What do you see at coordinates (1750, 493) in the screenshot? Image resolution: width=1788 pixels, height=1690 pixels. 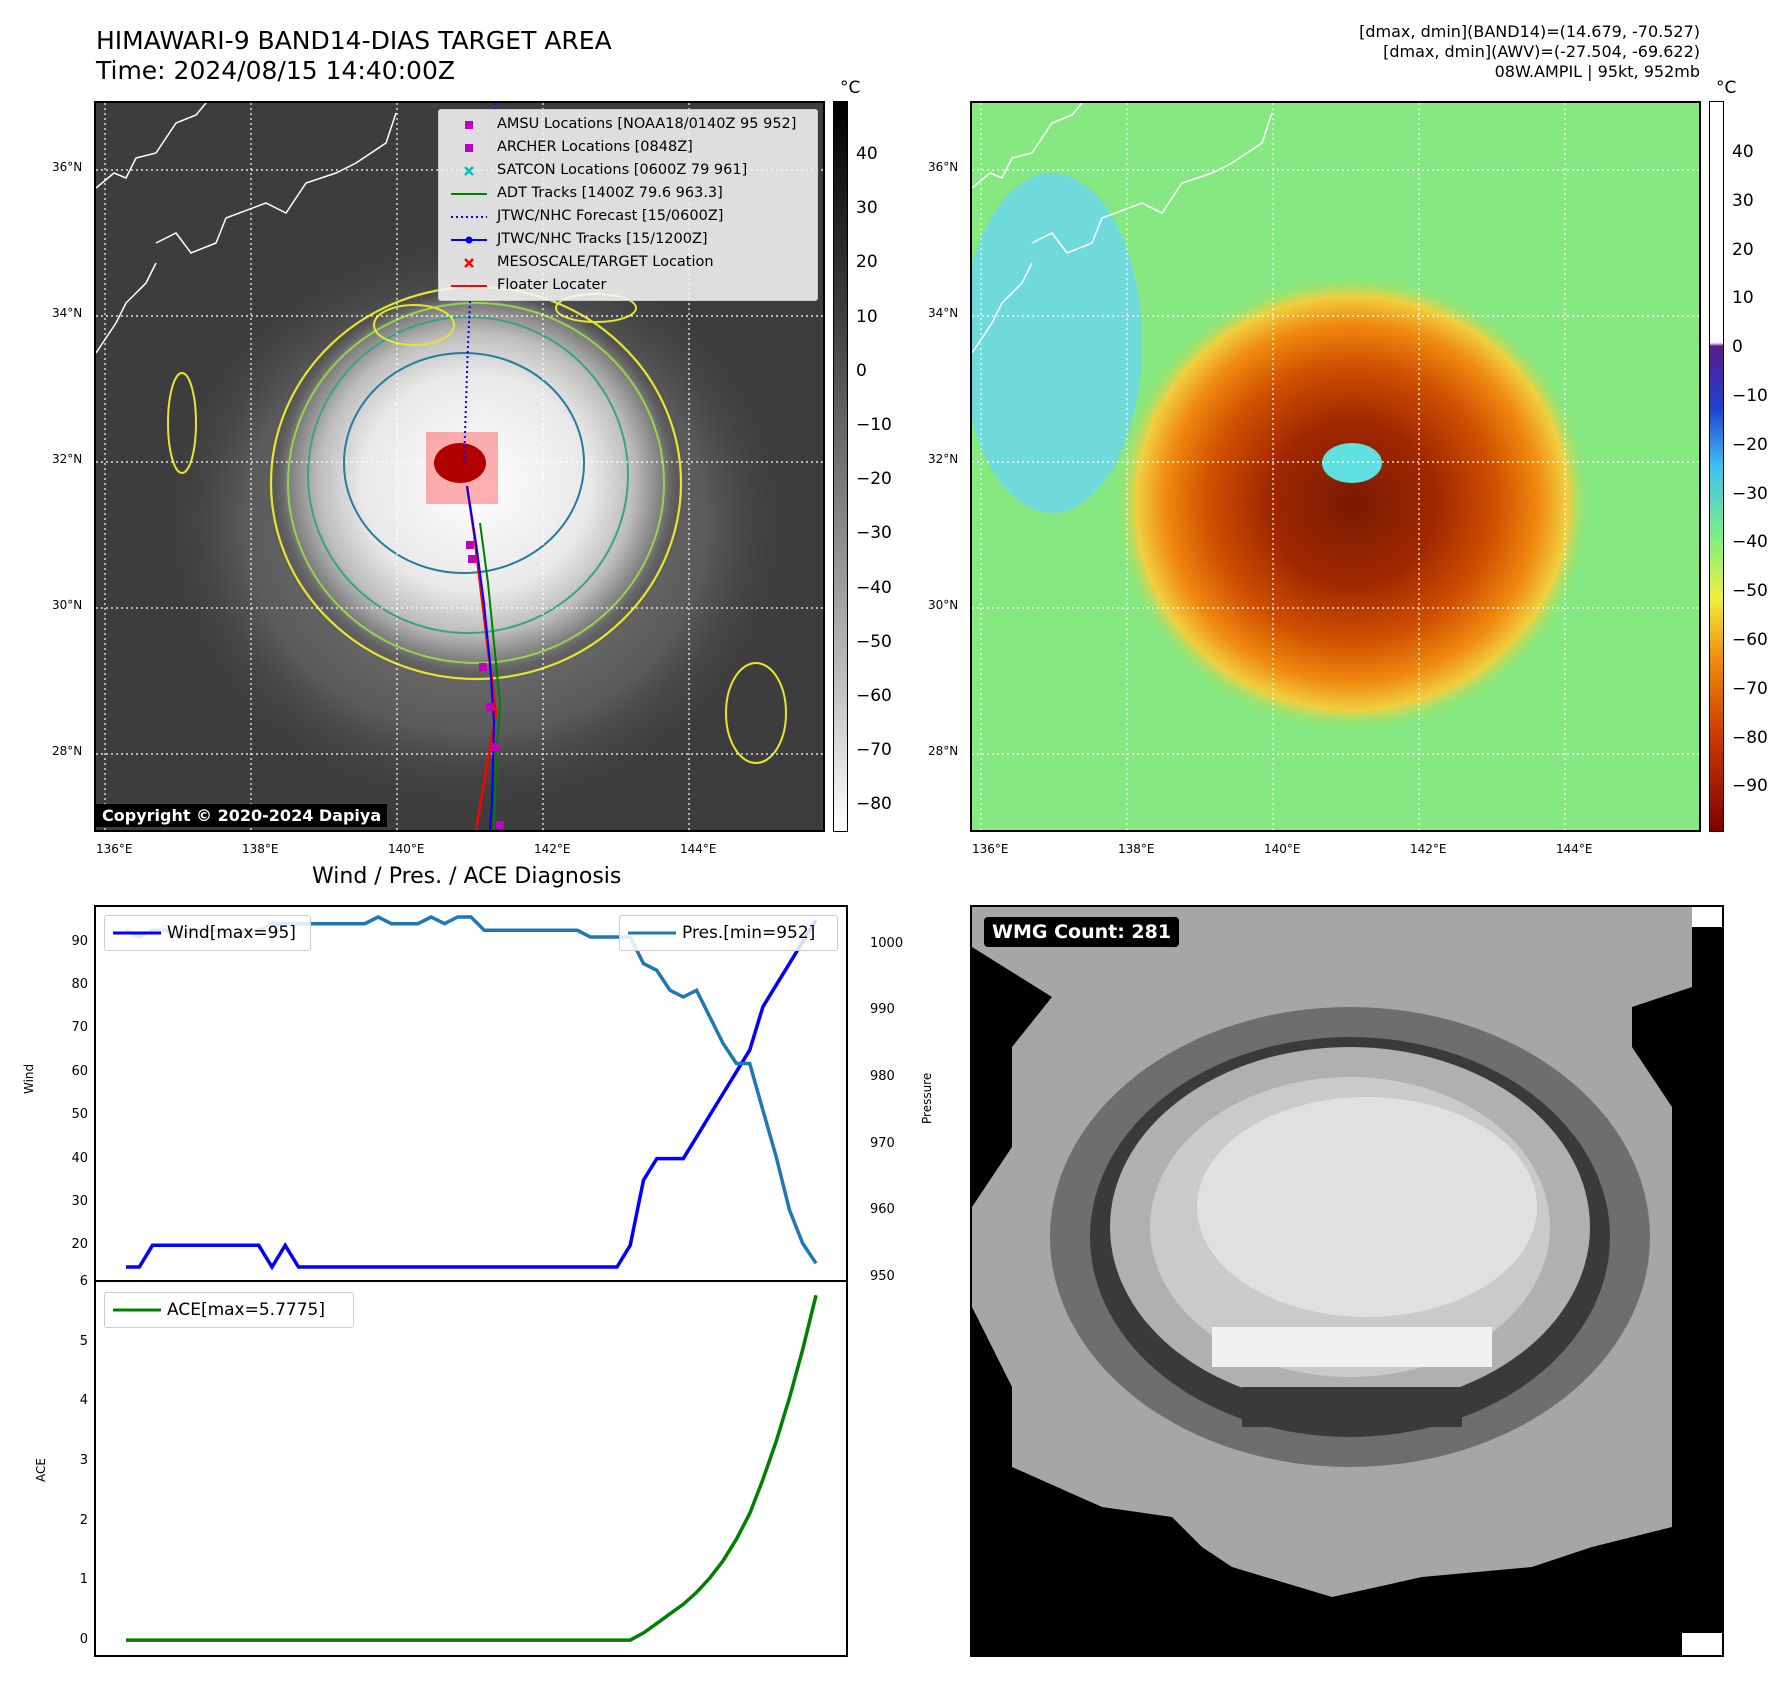 I see `color-colorbar-tick: −30` at bounding box center [1750, 493].